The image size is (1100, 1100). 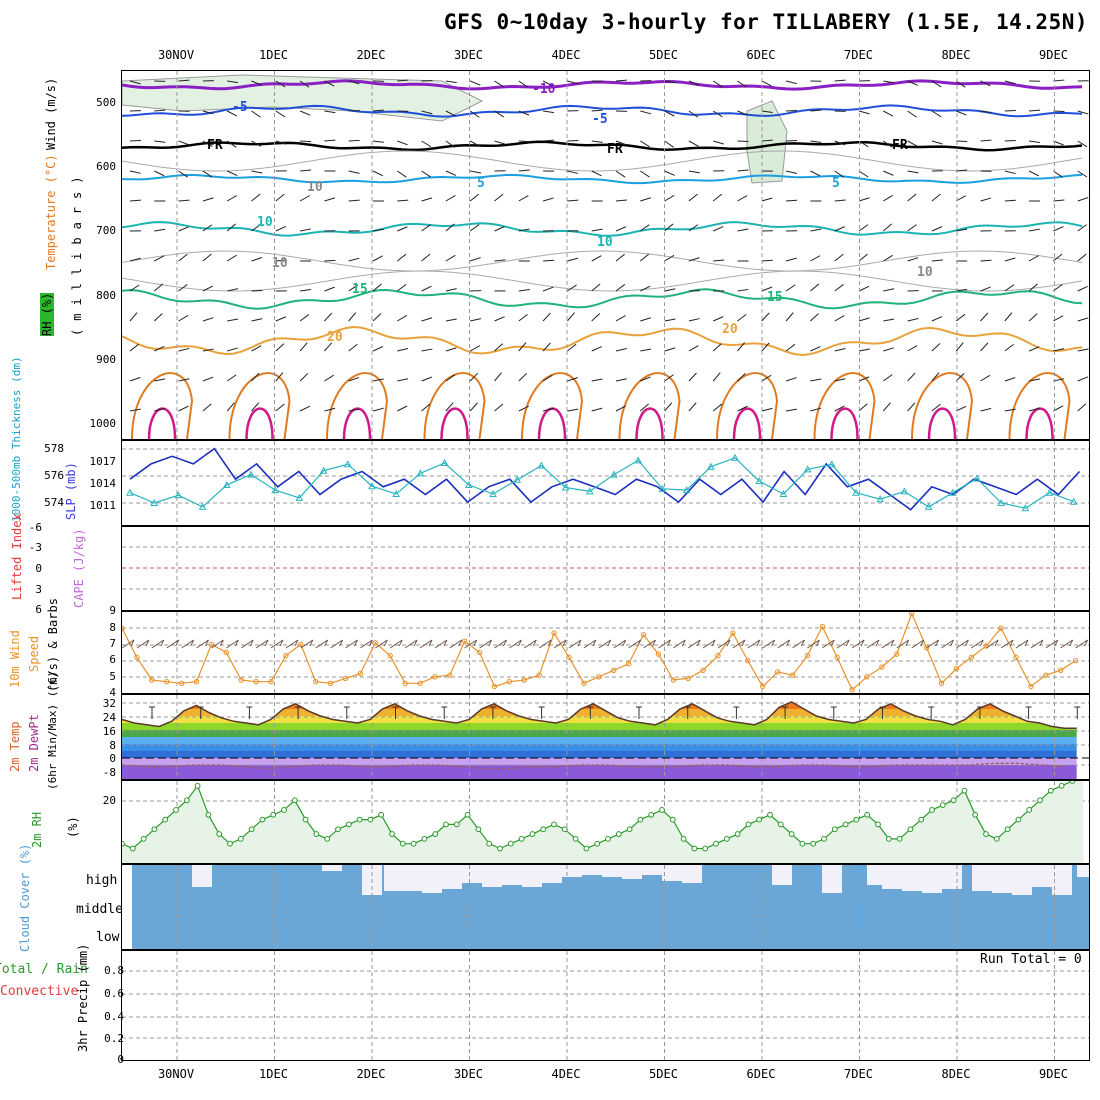 What do you see at coordinates (106, 166) in the screenshot?
I see `mb-tick-600: 600` at bounding box center [106, 166].